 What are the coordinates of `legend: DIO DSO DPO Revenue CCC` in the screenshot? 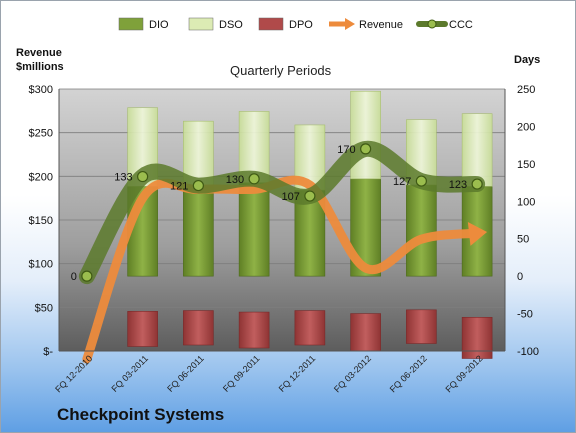 It's located at (295, 24).